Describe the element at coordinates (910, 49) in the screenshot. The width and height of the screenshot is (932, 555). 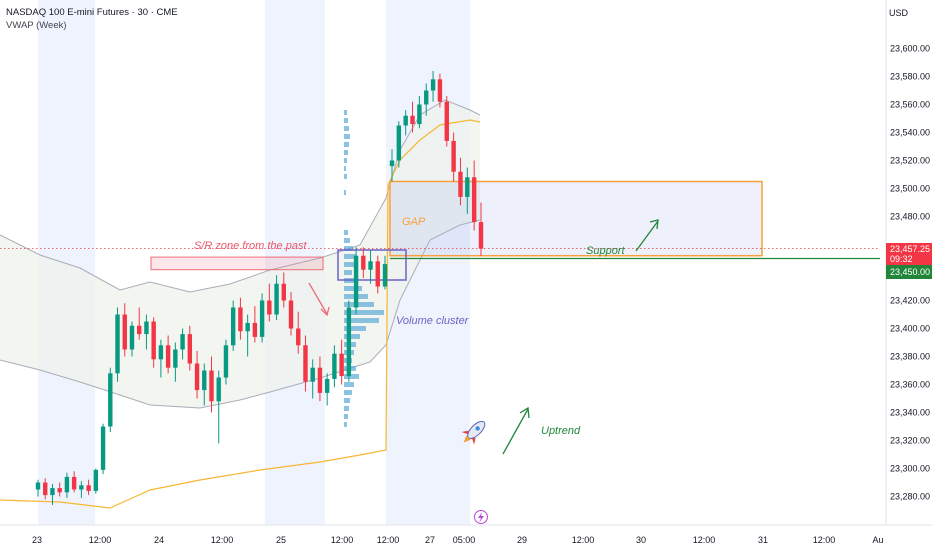
I see `price-tick-label: 23,600.00` at that location.